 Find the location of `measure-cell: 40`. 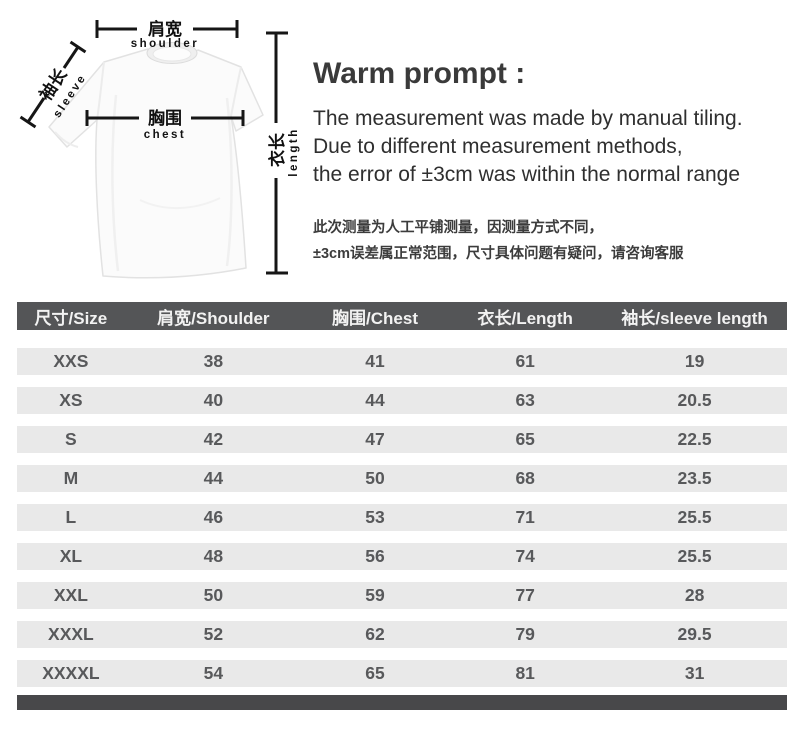

measure-cell: 40 is located at coordinates (213, 400).